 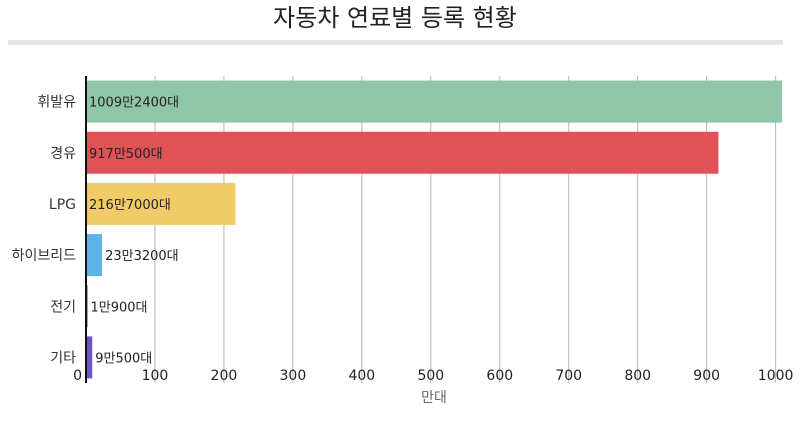 I want to click on category-label-2: LPG, so click(x=62, y=205).